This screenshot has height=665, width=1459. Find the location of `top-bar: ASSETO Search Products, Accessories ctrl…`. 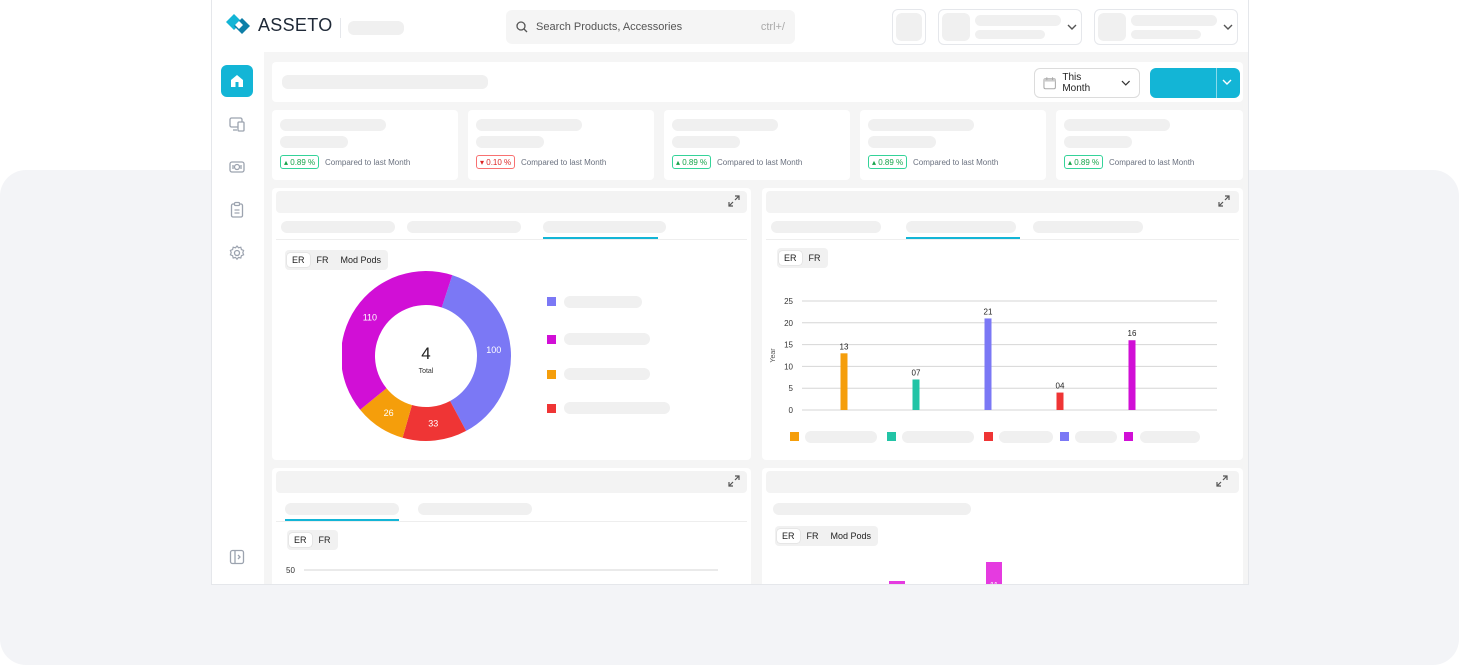

top-bar: ASSETO Search Products, Accessories ctrl… is located at coordinates (730, 26).